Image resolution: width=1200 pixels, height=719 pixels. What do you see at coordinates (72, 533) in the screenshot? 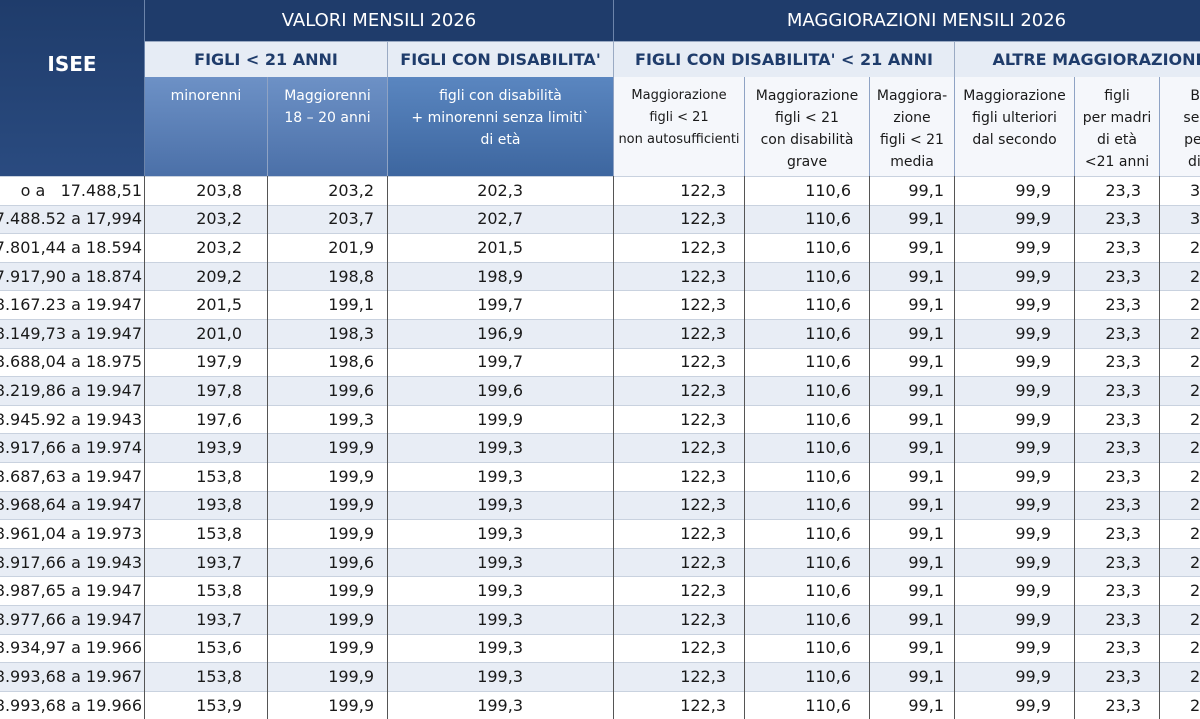
I see `cell: 18.961,04 a 19.973` at bounding box center [72, 533].